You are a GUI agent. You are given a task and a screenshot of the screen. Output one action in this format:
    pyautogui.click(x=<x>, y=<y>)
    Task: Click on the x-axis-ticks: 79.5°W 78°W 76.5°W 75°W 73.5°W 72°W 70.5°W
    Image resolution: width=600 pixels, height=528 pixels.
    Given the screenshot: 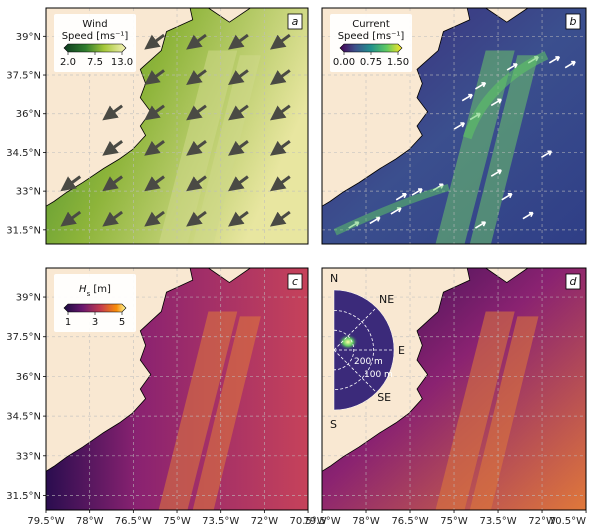 What is the action you would take?
    pyautogui.click(x=177, y=518)
    